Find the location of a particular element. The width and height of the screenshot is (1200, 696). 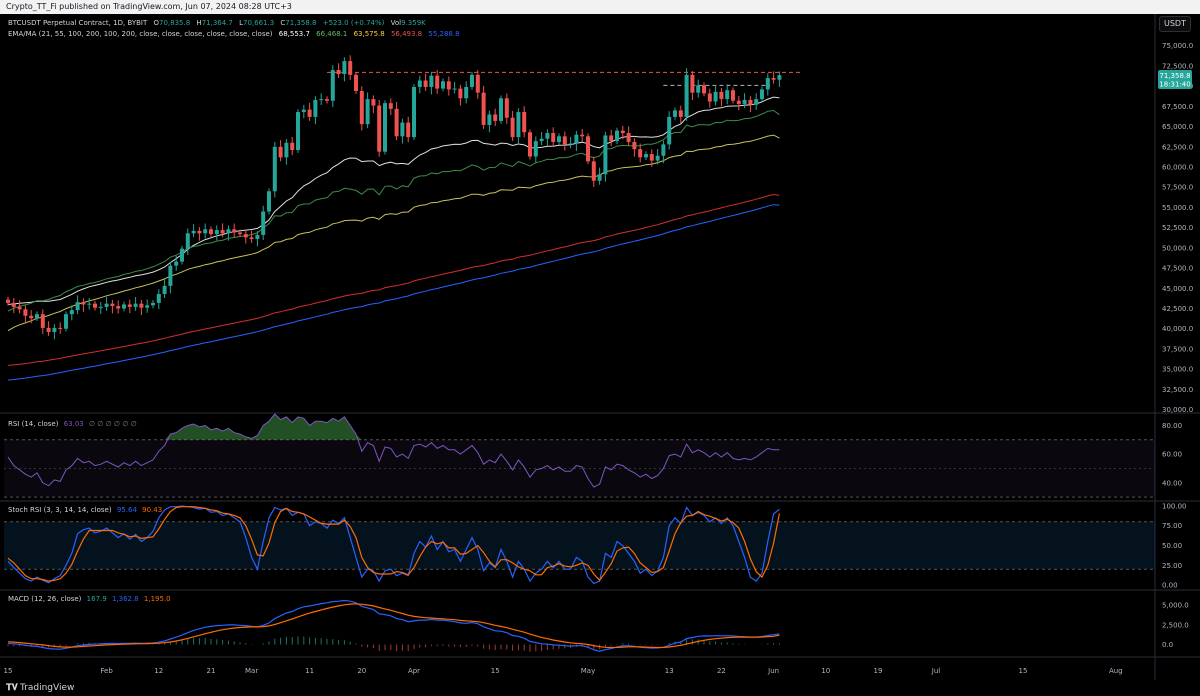

rsi-placeholders: ∅ ∅ ∅ ∅ ∅ ∅ is located at coordinates (113, 424).